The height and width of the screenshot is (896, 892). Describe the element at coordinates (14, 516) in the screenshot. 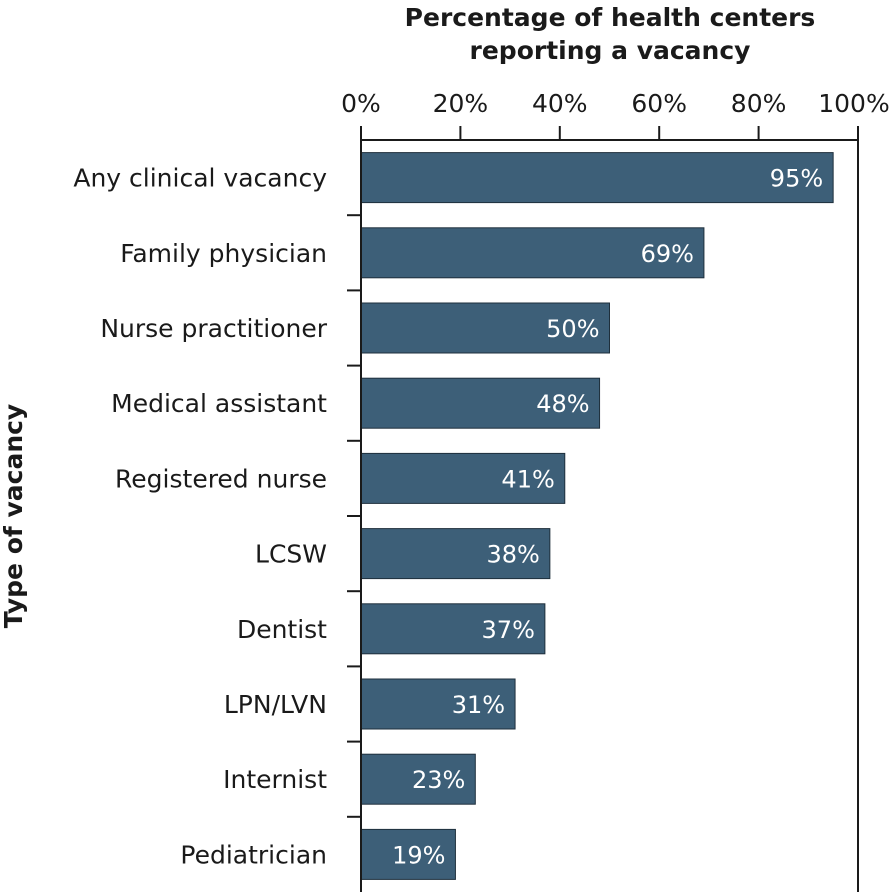

I see `y-axis-label: Type of vacancy` at that location.